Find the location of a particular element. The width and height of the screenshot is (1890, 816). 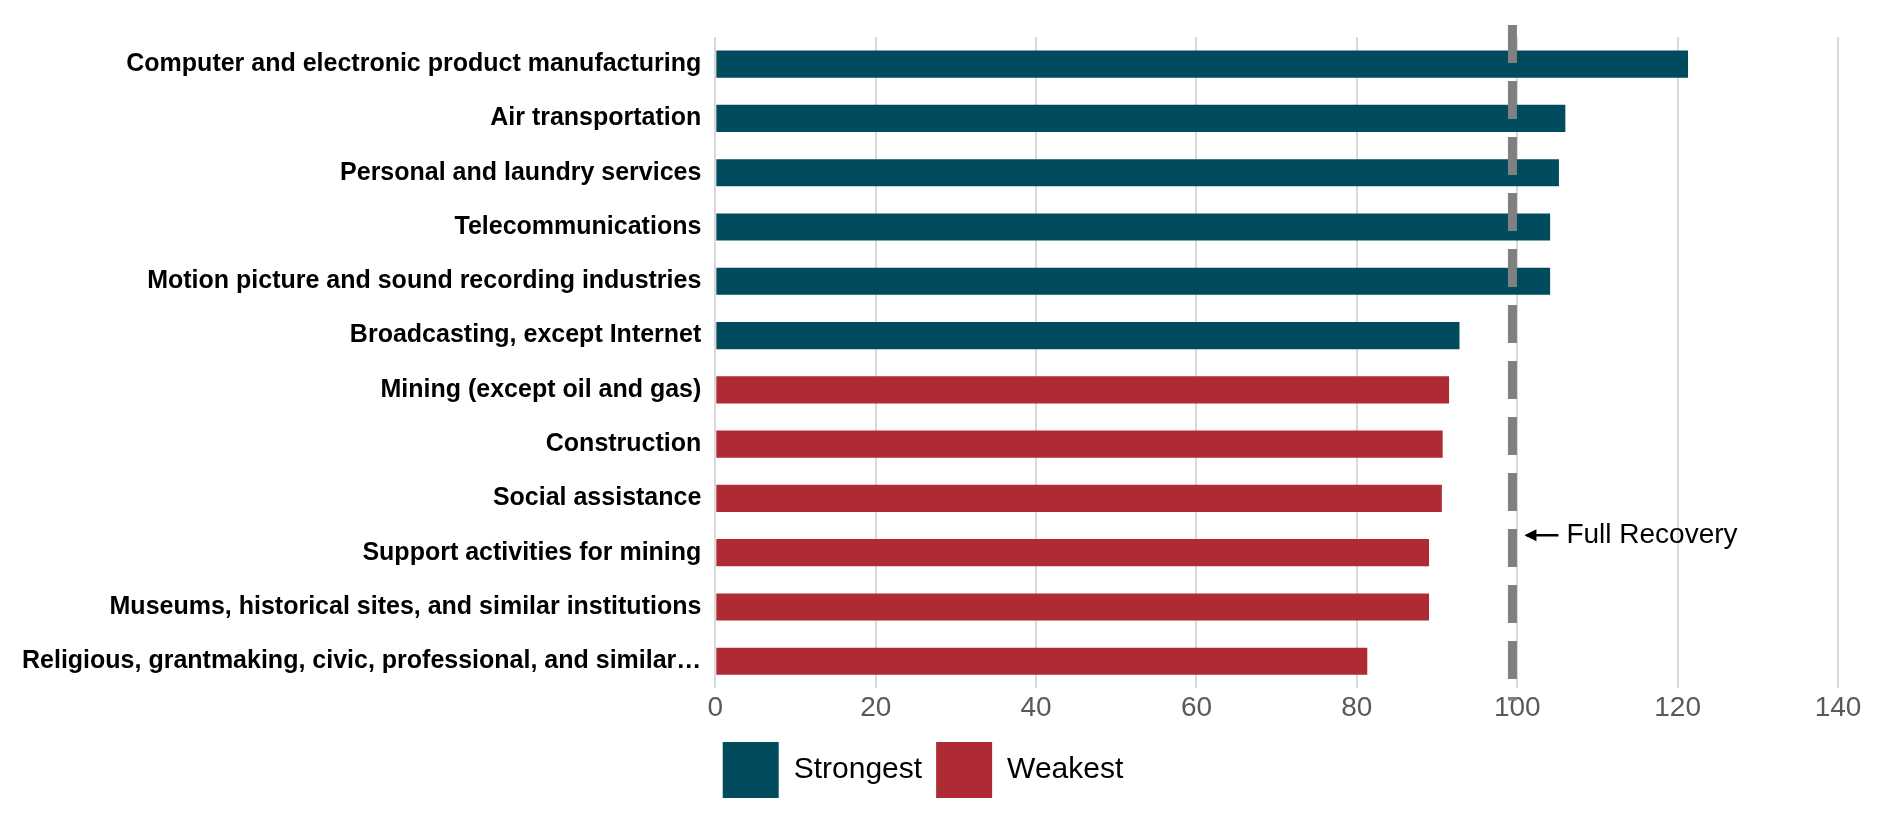

x-tick-label: 100 is located at coordinates (1517, 706).